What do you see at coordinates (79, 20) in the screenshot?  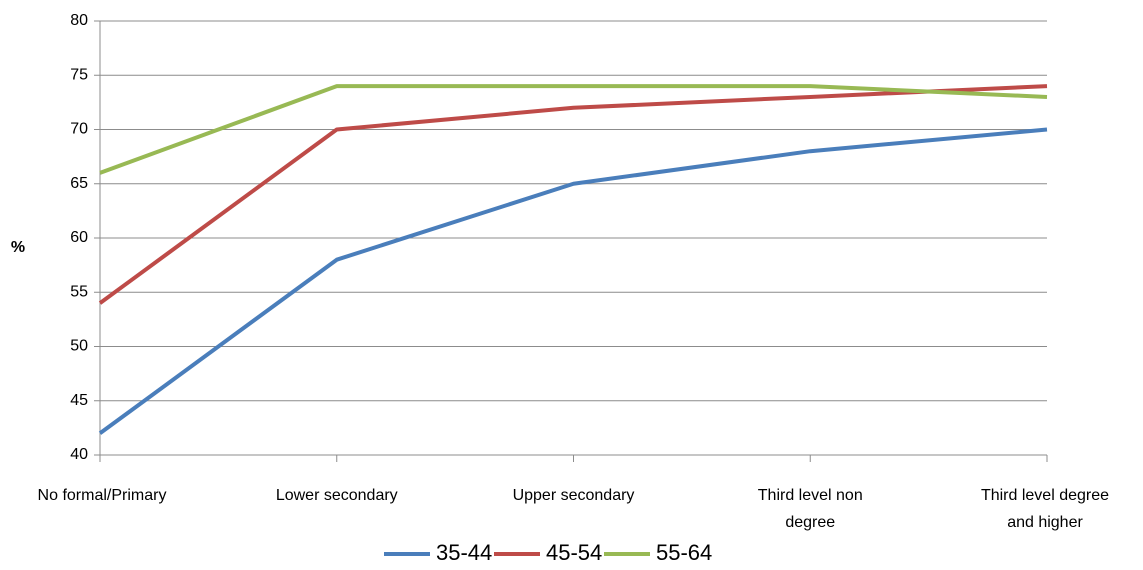 I see `y-tick-label: 80` at bounding box center [79, 20].